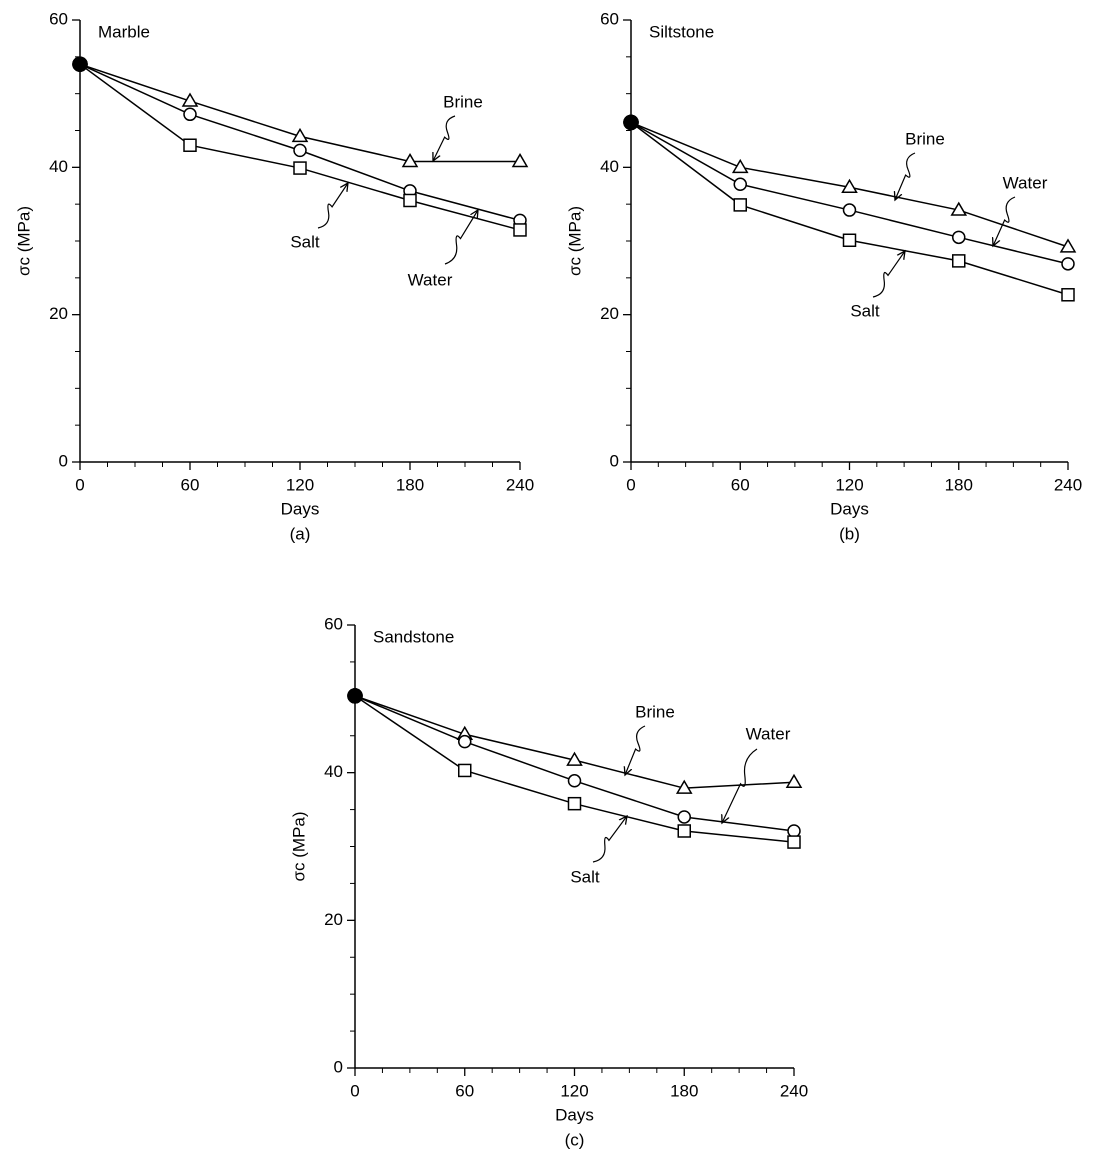 This screenshot has height=1158, width=1096. Describe the element at coordinates (849, 533) in the screenshot. I see `caption: (b)` at that location.